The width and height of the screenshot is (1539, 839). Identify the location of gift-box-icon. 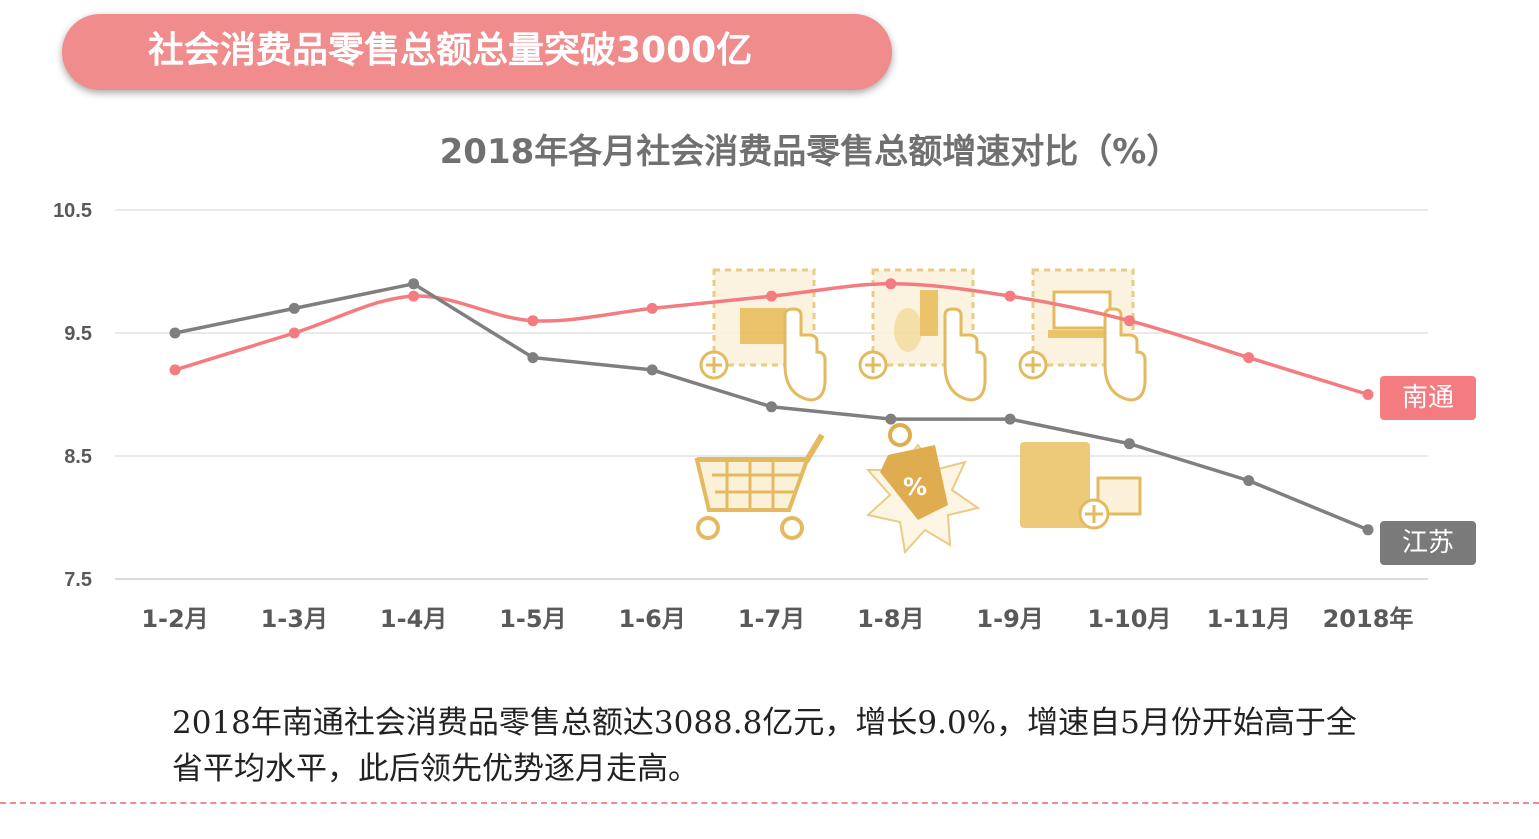
(1081, 486).